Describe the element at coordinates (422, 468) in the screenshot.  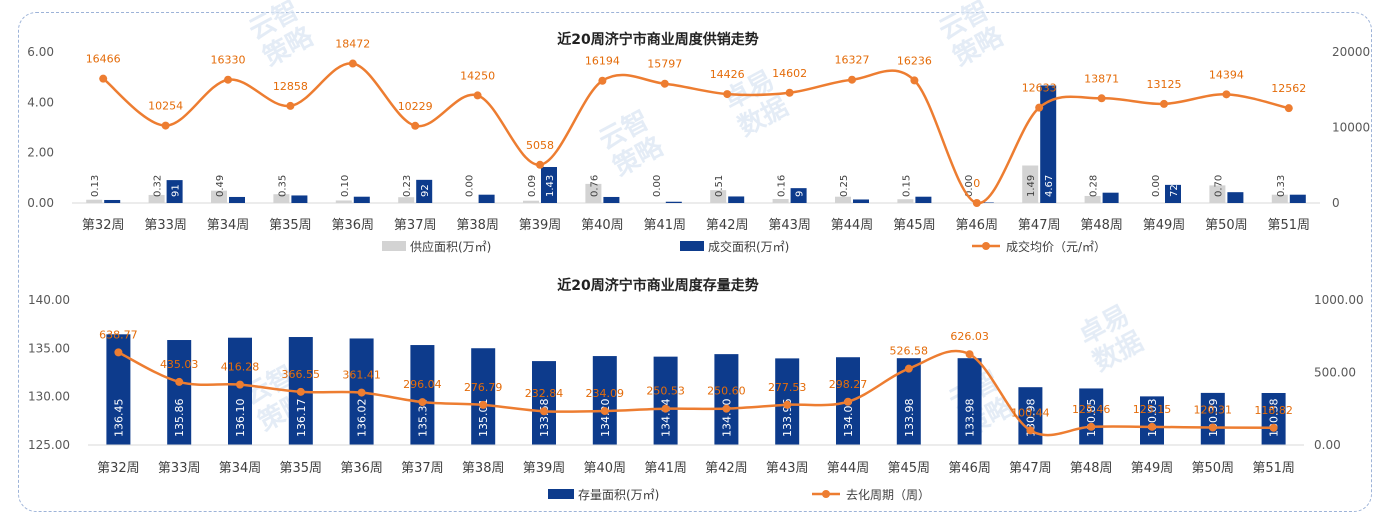
I see `chart2-xtick: 第37周` at that location.